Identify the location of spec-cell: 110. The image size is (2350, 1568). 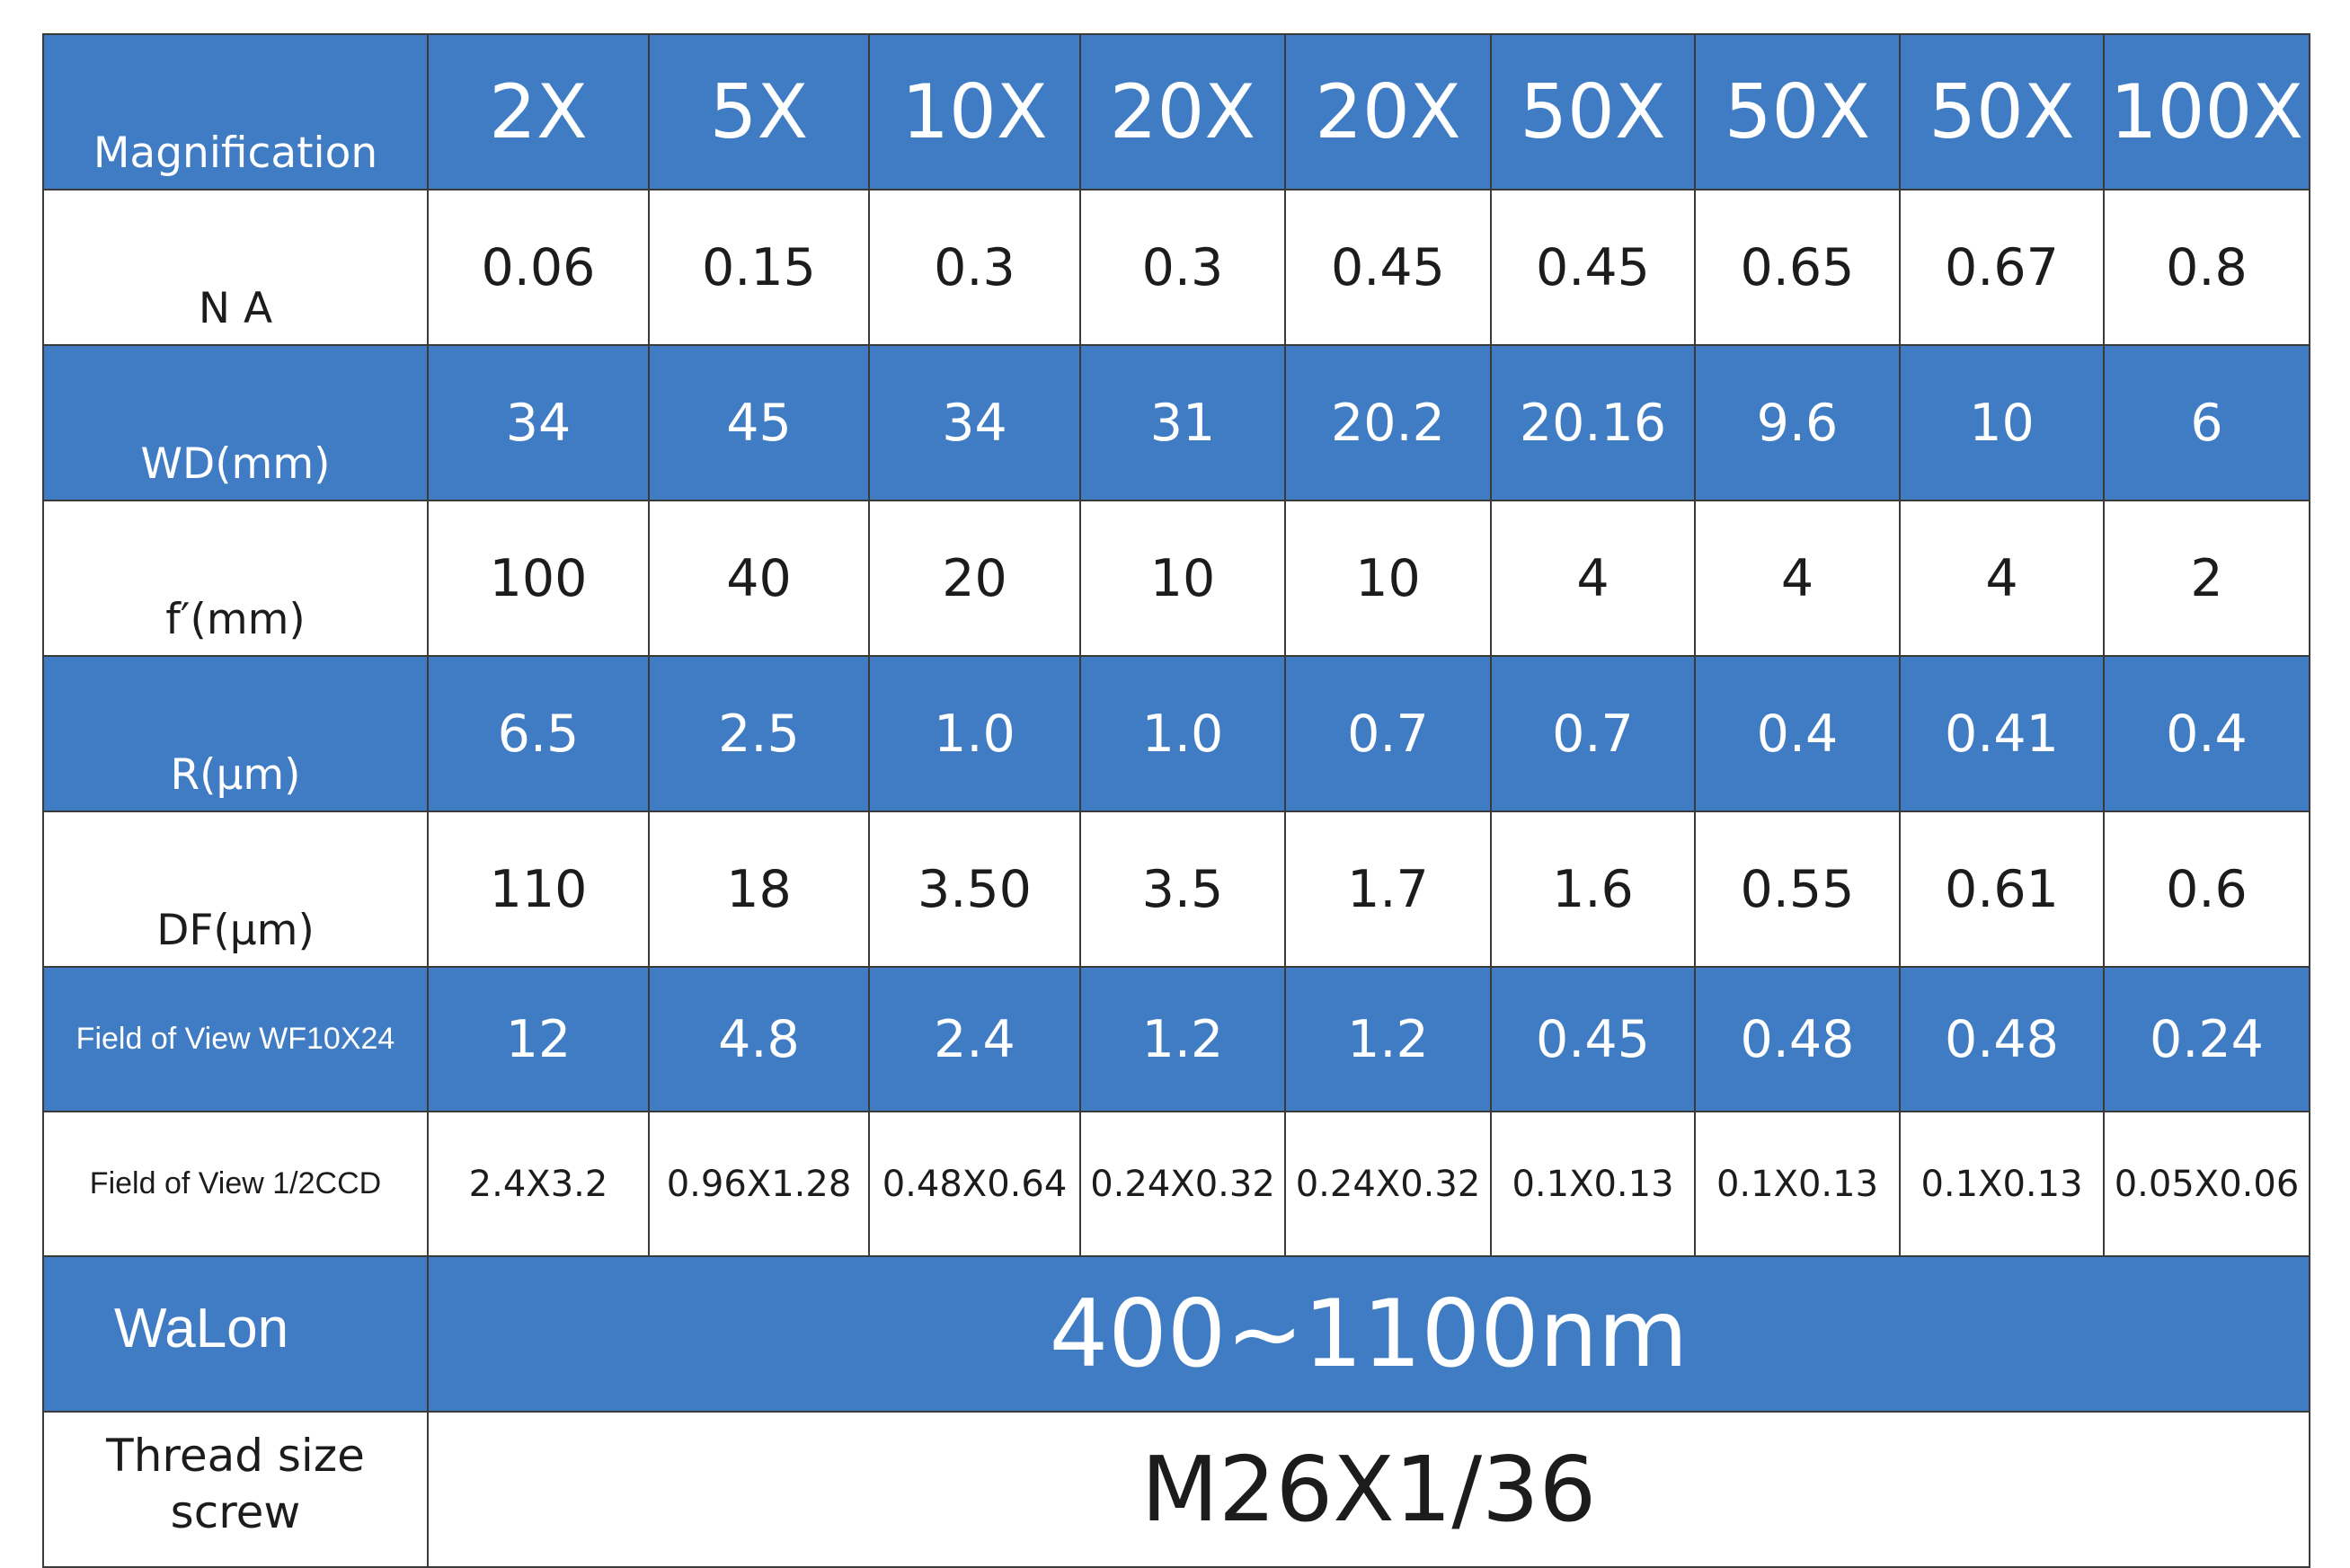
(538, 890).